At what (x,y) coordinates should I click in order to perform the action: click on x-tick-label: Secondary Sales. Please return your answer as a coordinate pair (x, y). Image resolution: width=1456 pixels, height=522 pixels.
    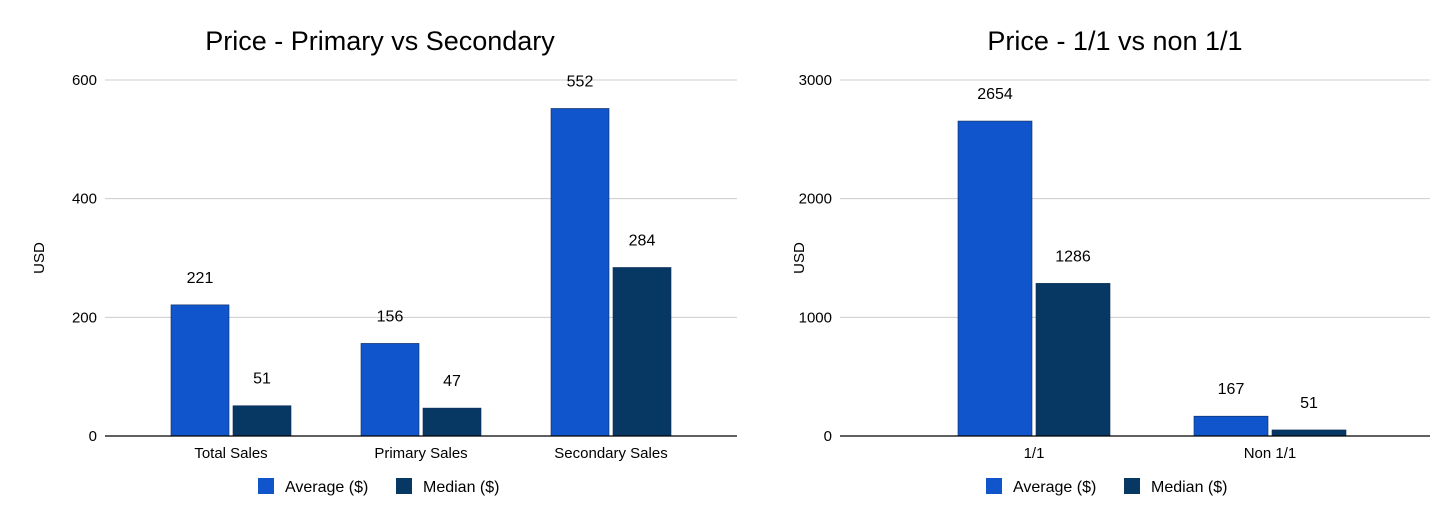
    Looking at the image, I should click on (610, 453).